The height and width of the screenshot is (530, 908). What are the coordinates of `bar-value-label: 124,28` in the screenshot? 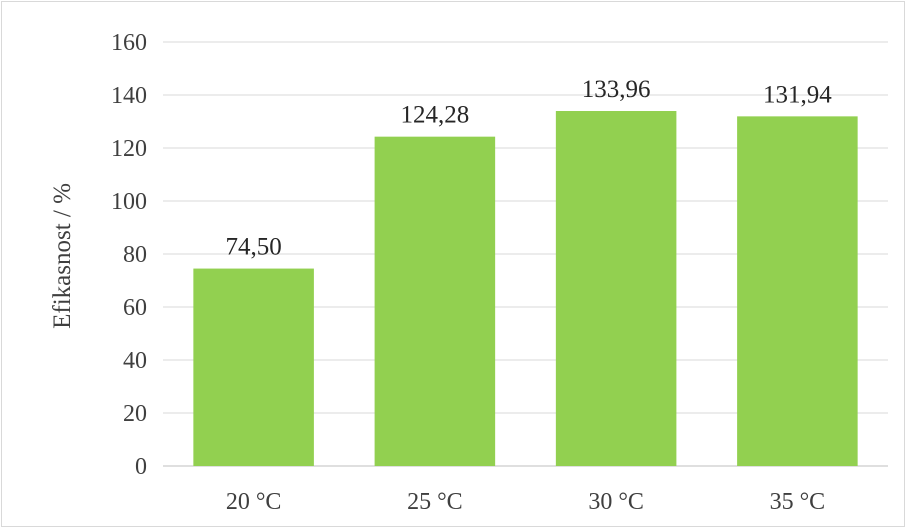 It's located at (435, 115).